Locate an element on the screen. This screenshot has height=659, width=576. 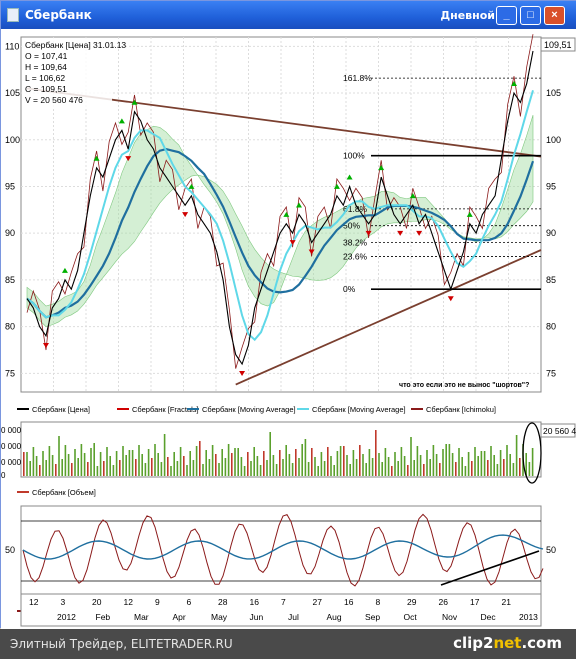
minimize-button: _ is located at coordinates (506, 15).